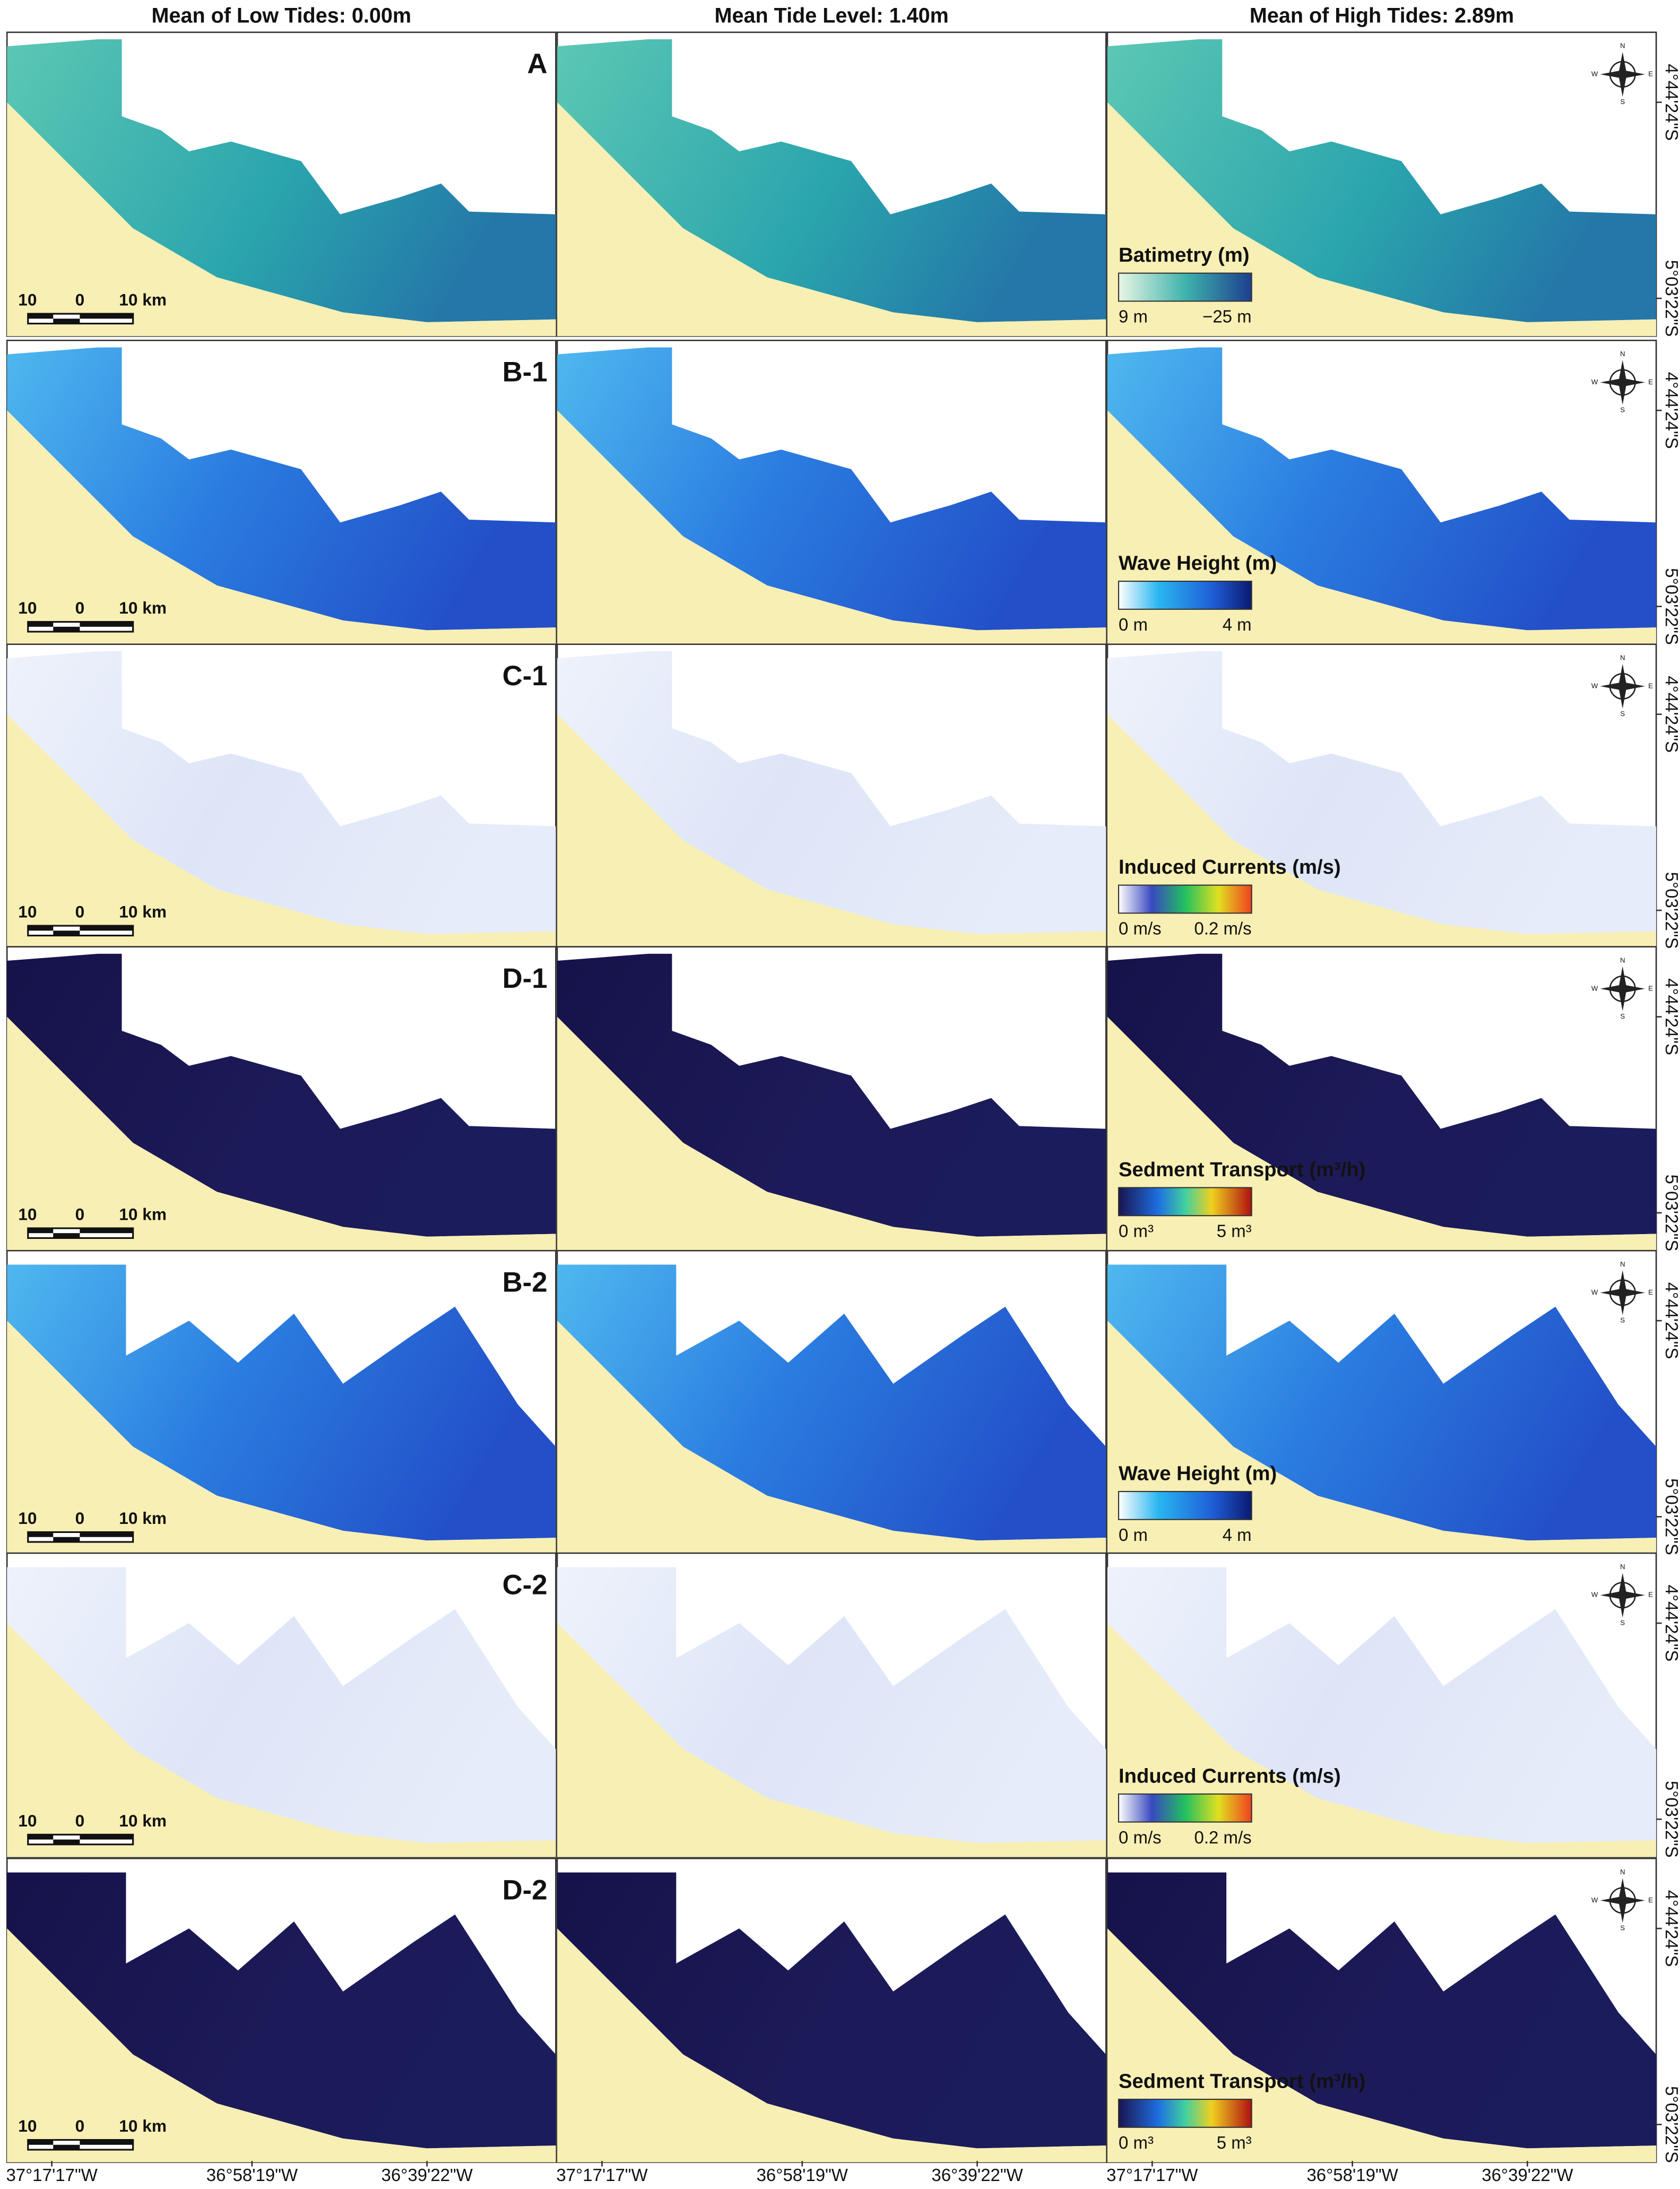 Image resolution: width=1680 pixels, height=2189 pixels. Describe the element at coordinates (525, 1584) in the screenshot. I see `panel-label: C-2` at that location.